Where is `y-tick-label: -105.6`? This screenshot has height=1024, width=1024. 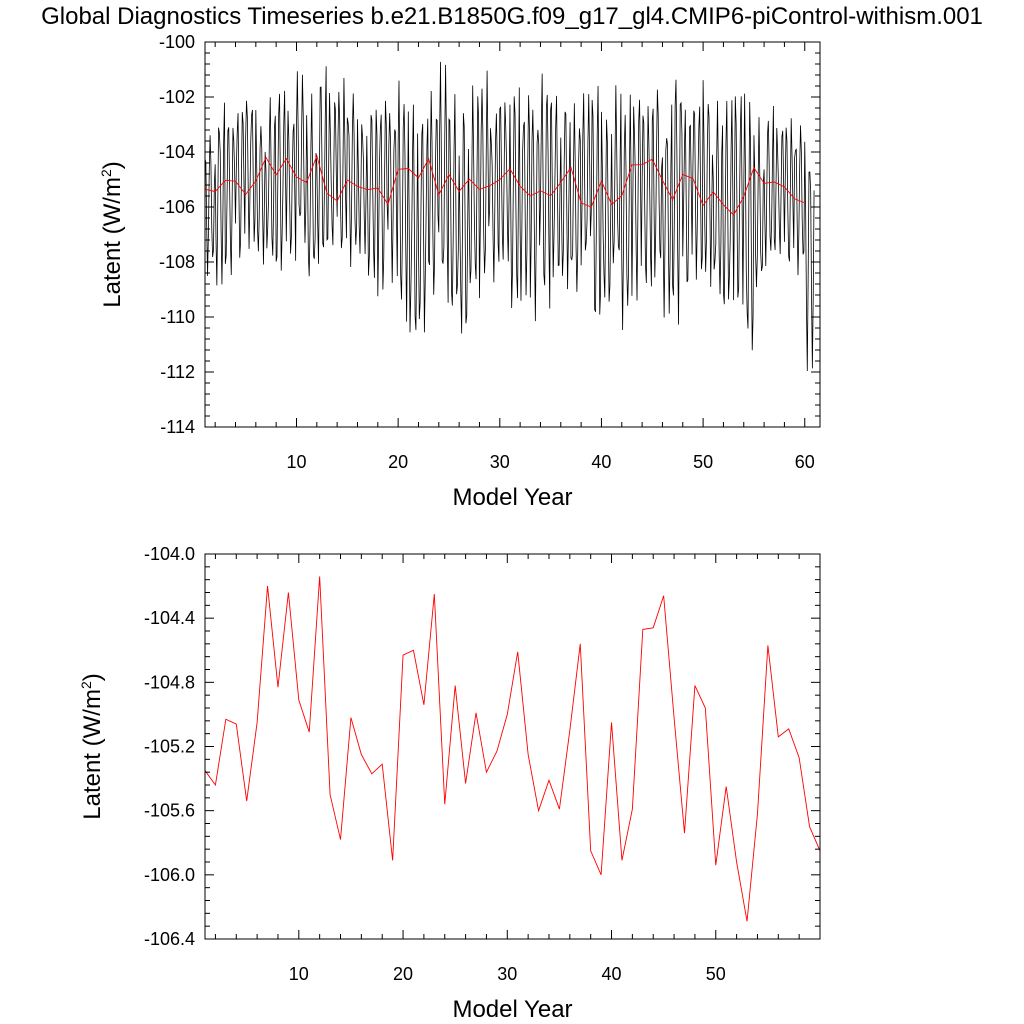 y-tick-label: -105.6 is located at coordinates (169, 811).